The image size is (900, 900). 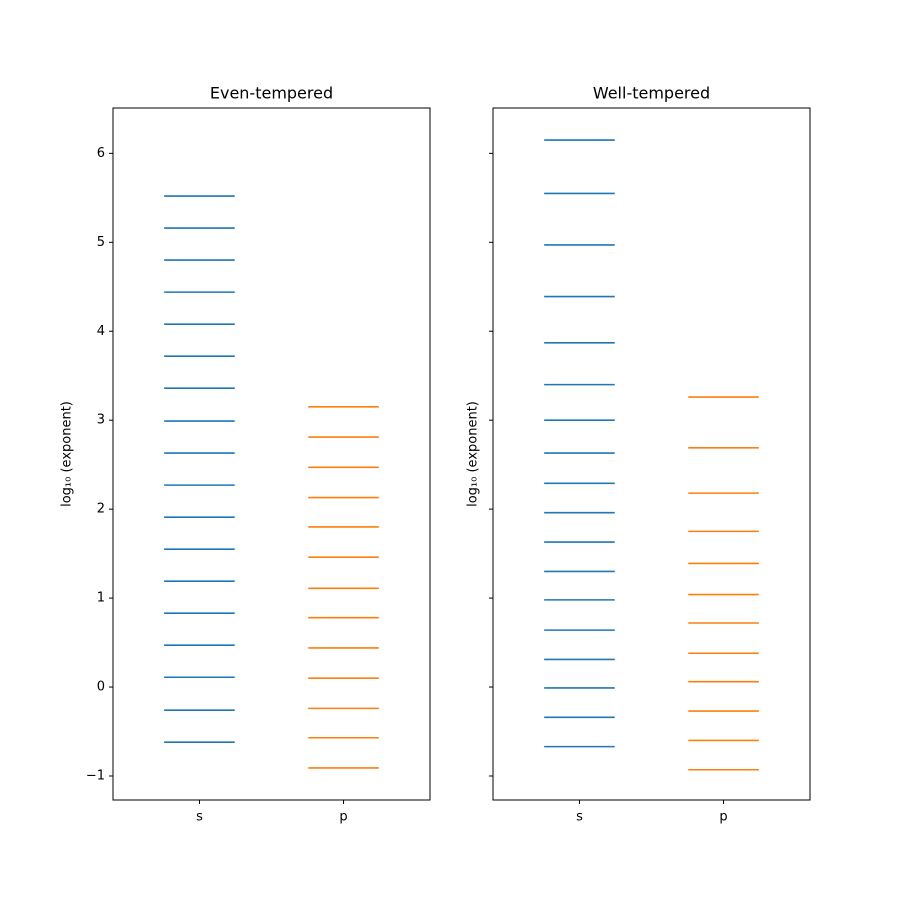 What do you see at coordinates (101, 509) in the screenshot?
I see `y-tick-label: 2` at bounding box center [101, 509].